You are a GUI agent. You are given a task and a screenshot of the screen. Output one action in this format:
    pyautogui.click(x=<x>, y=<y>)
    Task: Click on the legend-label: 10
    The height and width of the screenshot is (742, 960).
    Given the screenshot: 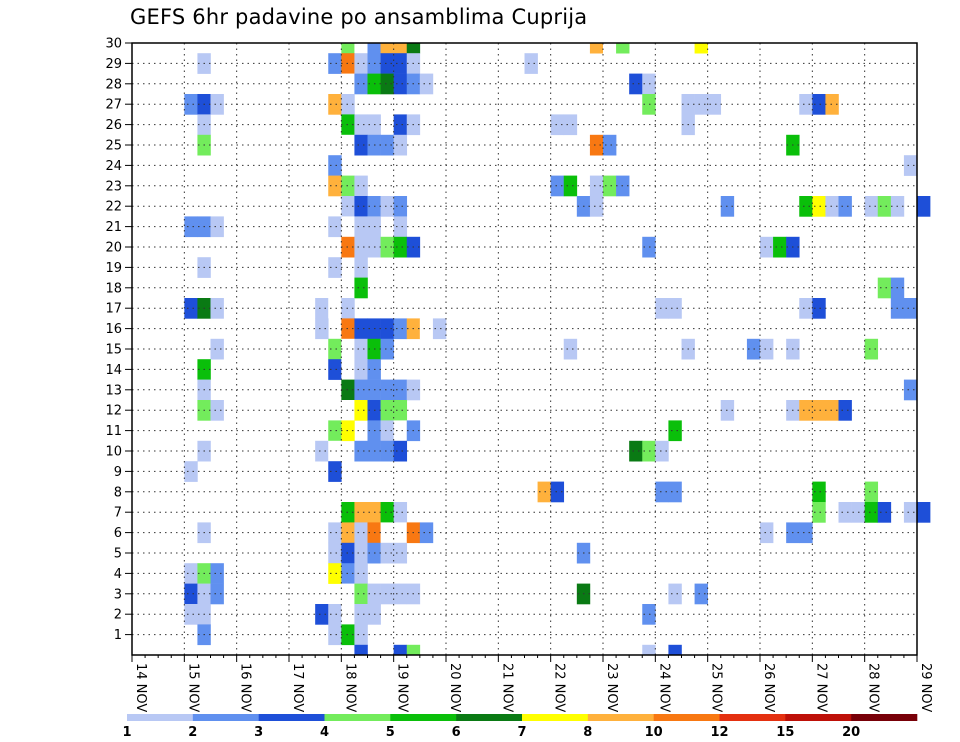 What is the action you would take?
    pyautogui.click(x=654, y=732)
    